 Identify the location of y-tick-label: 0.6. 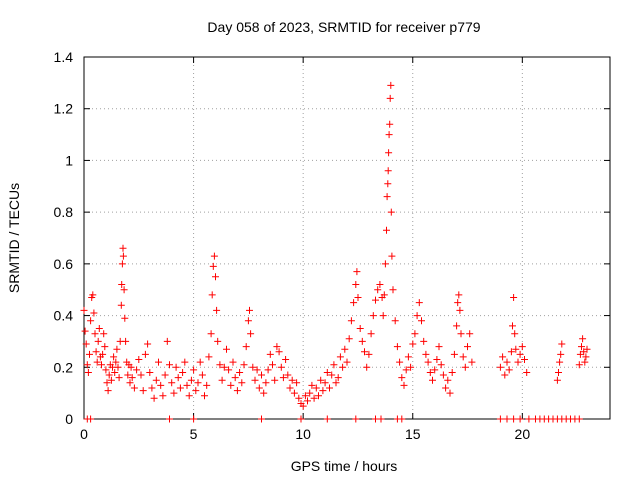
(64, 264).